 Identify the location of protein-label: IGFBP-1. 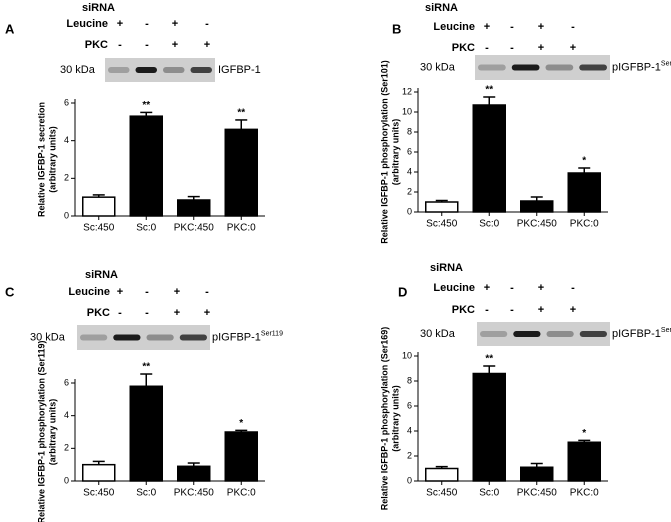
(239, 70).